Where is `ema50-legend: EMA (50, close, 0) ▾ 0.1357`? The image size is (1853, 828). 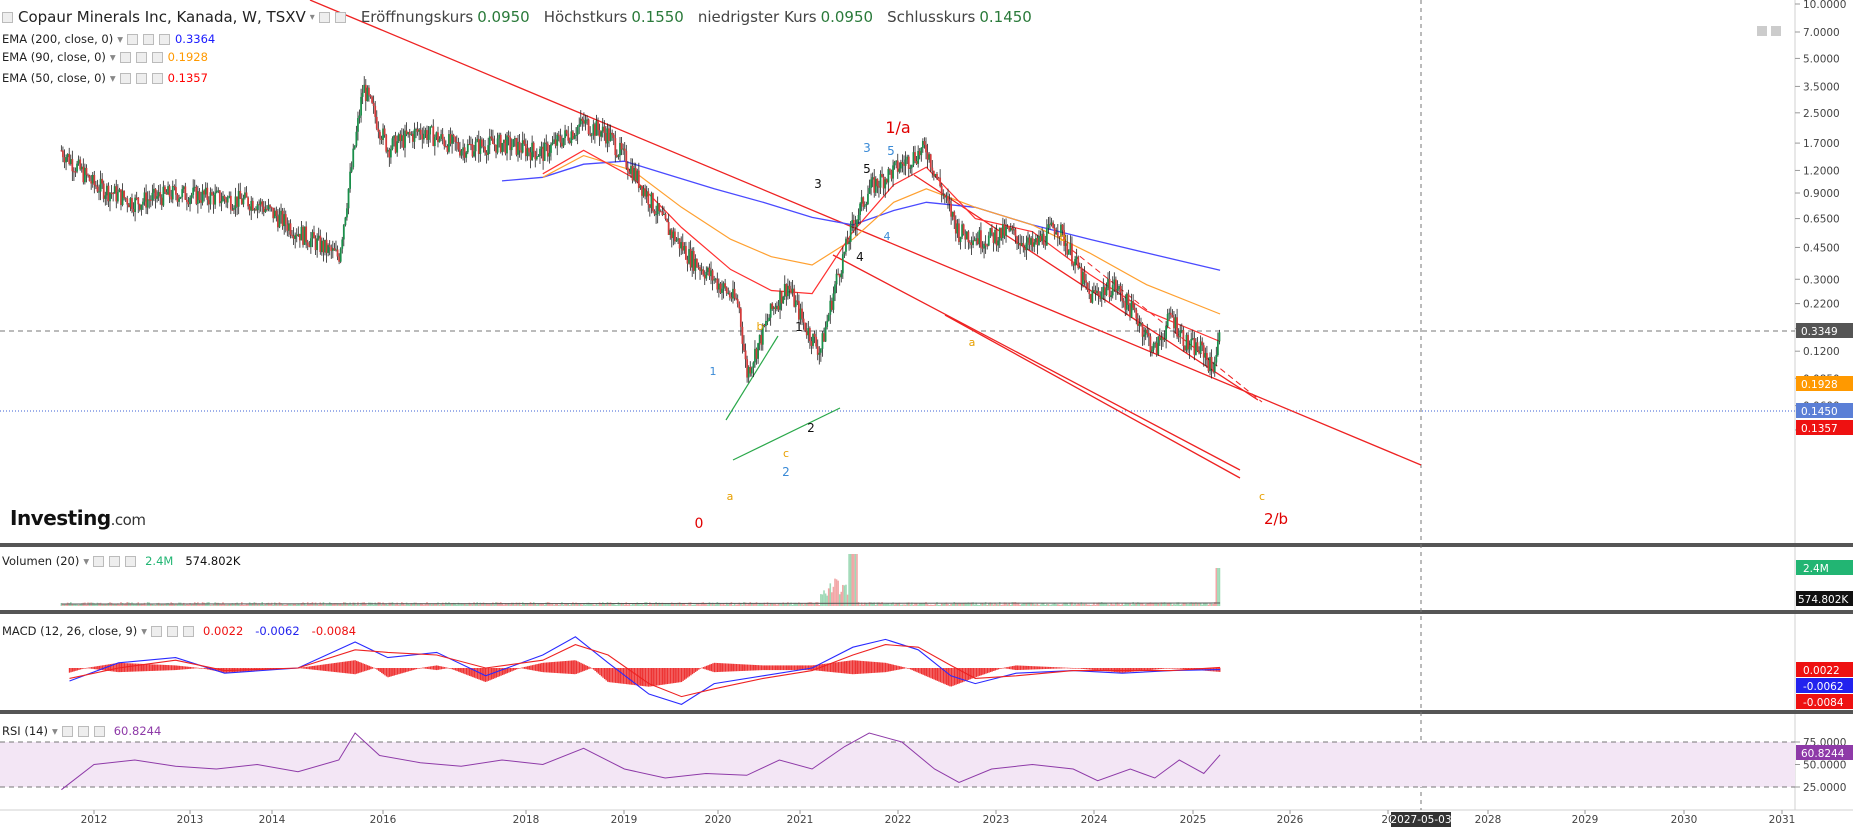 ema50-legend: EMA (50, close, 0) ▾ 0.1357 is located at coordinates (105, 78).